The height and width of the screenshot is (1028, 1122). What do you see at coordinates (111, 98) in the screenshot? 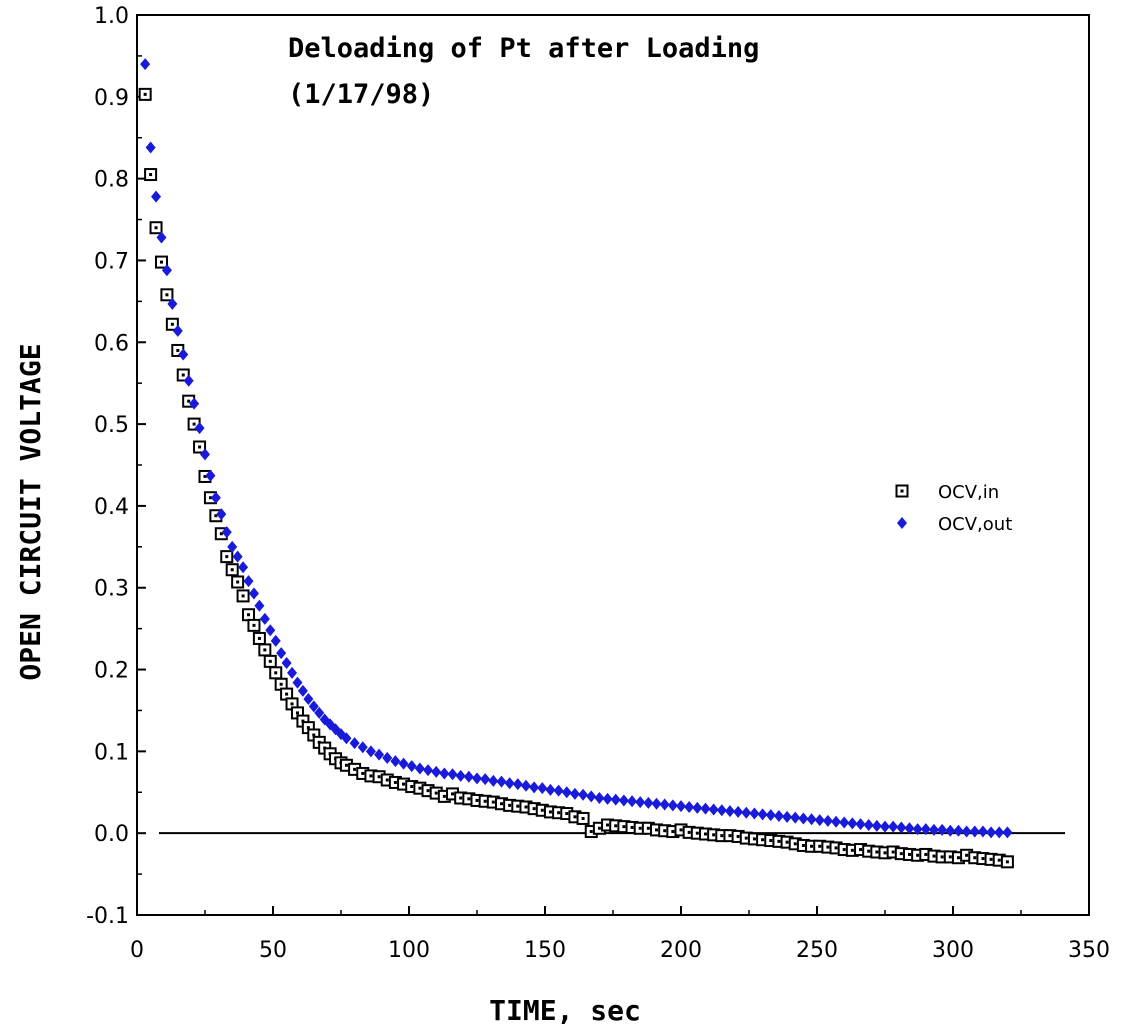
I see `y-tick-label: 0.9` at bounding box center [111, 98].